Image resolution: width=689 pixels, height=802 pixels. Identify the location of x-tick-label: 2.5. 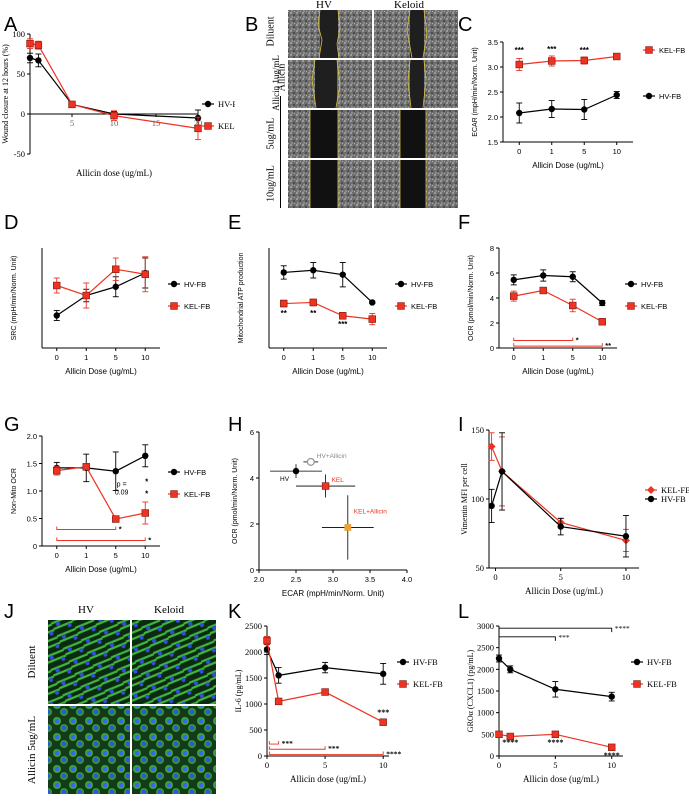
(296, 579).